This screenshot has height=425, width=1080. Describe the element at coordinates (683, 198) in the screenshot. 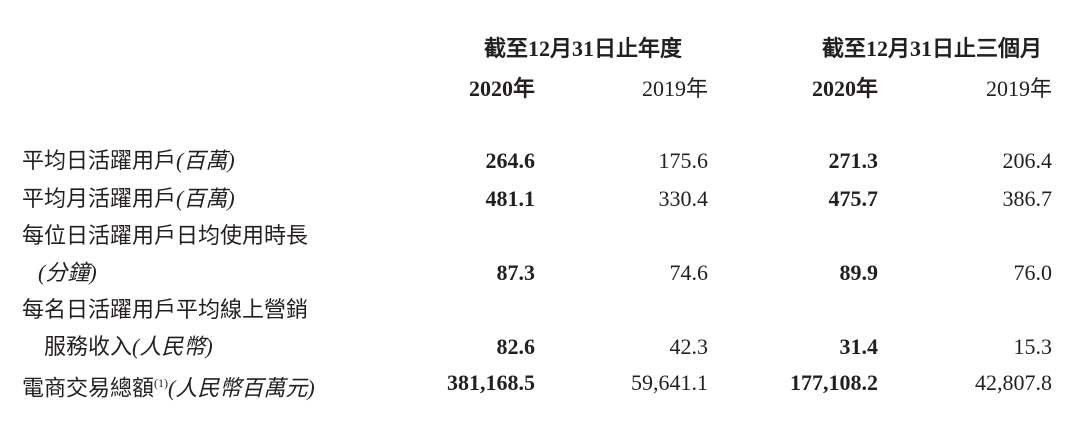

I see `cell-value: 330.4` at that location.